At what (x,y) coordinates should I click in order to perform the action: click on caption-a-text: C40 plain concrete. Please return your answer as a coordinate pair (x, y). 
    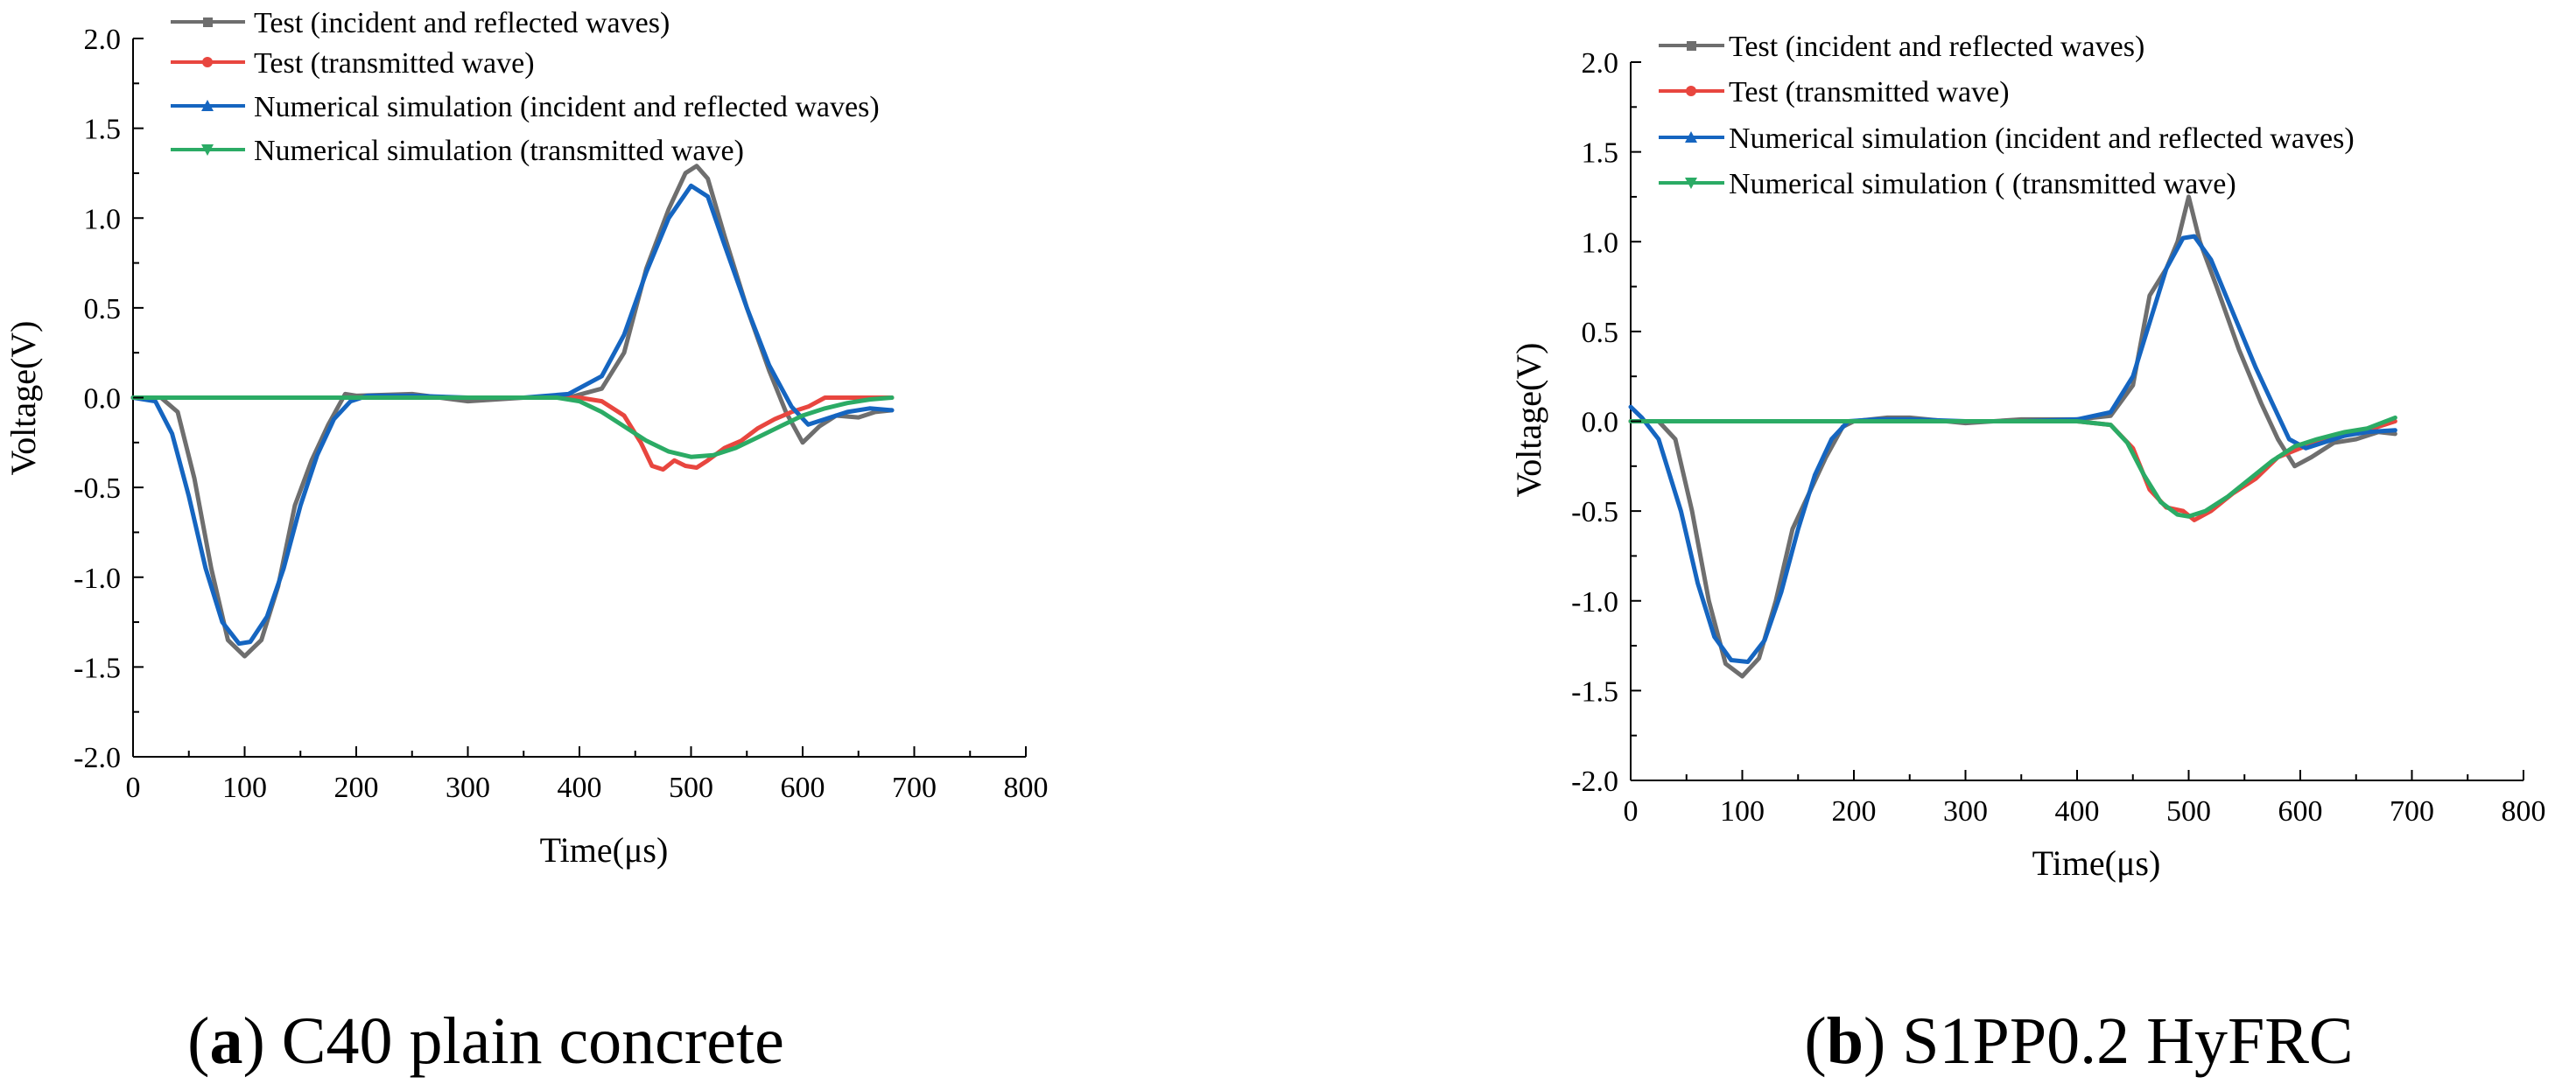
    Looking at the image, I should click on (533, 1041).